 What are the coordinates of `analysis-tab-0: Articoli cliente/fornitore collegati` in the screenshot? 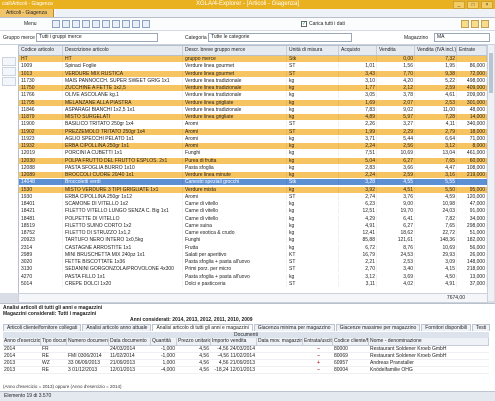 It's located at (42, 327).